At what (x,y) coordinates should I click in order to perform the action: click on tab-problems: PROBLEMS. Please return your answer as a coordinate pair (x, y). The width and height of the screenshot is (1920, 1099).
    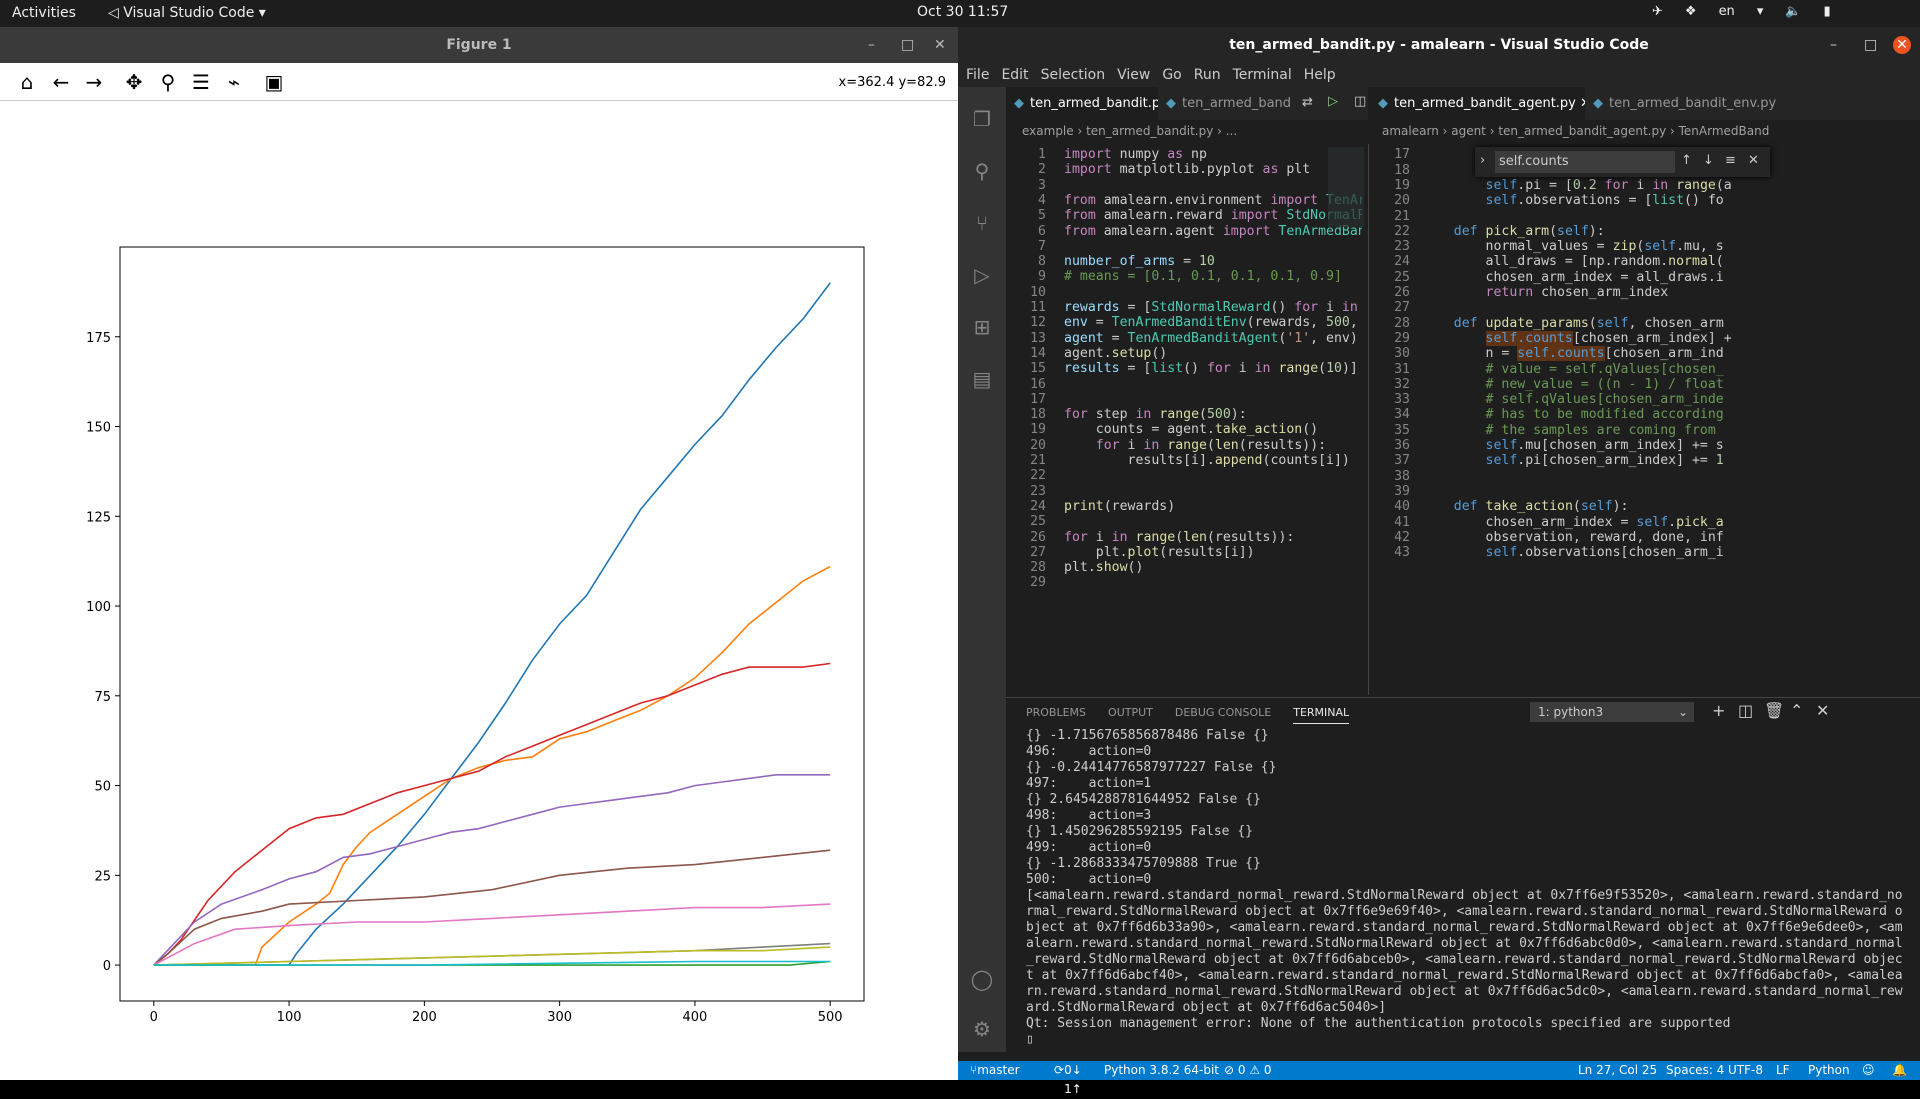
    Looking at the image, I should click on (1056, 712).